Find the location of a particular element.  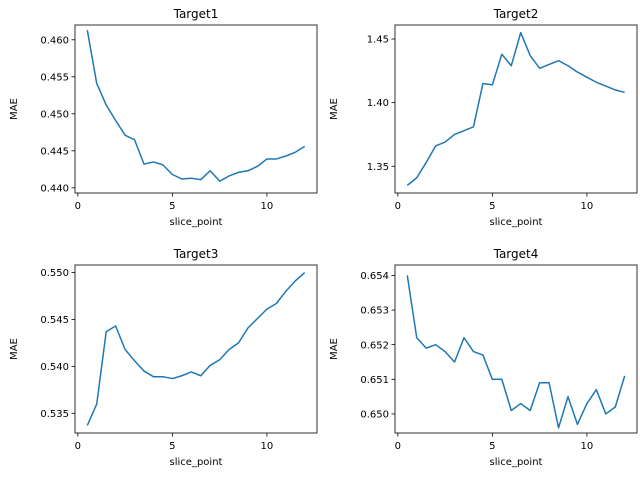

y-tick-label: 0.545 is located at coordinates (54, 320).